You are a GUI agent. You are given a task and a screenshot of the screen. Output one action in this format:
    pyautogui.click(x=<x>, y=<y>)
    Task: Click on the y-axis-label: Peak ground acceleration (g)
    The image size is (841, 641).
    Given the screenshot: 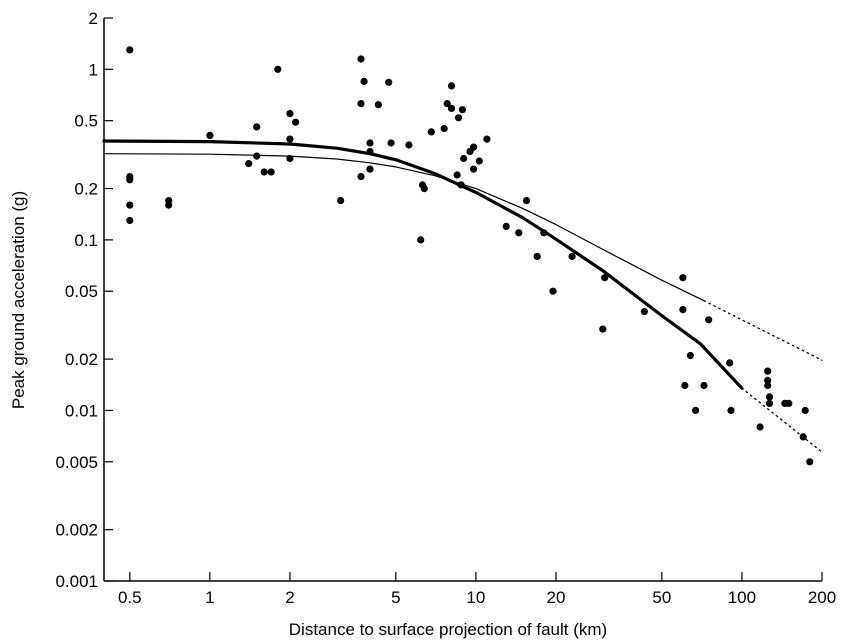 What is the action you would take?
    pyautogui.click(x=18, y=300)
    